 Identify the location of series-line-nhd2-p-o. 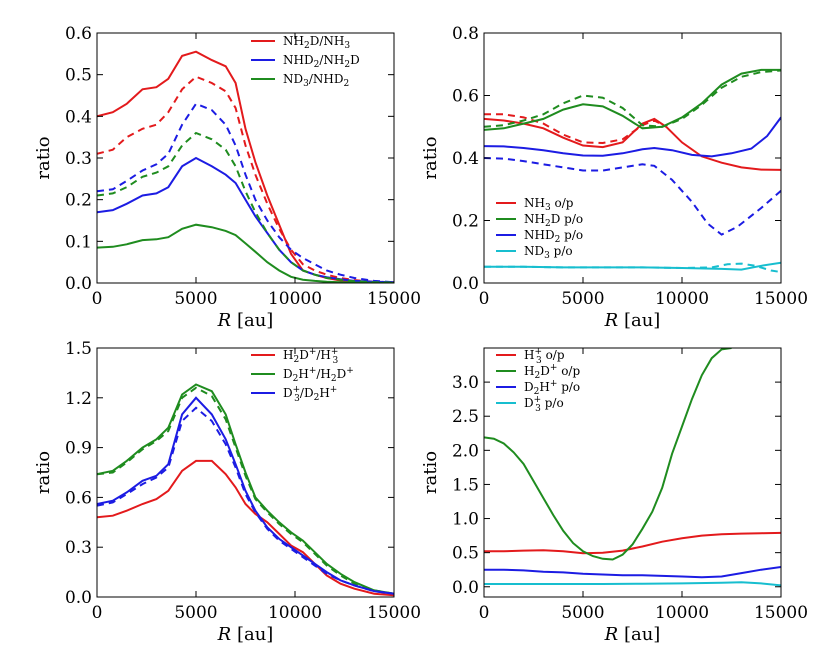
(632, 137).